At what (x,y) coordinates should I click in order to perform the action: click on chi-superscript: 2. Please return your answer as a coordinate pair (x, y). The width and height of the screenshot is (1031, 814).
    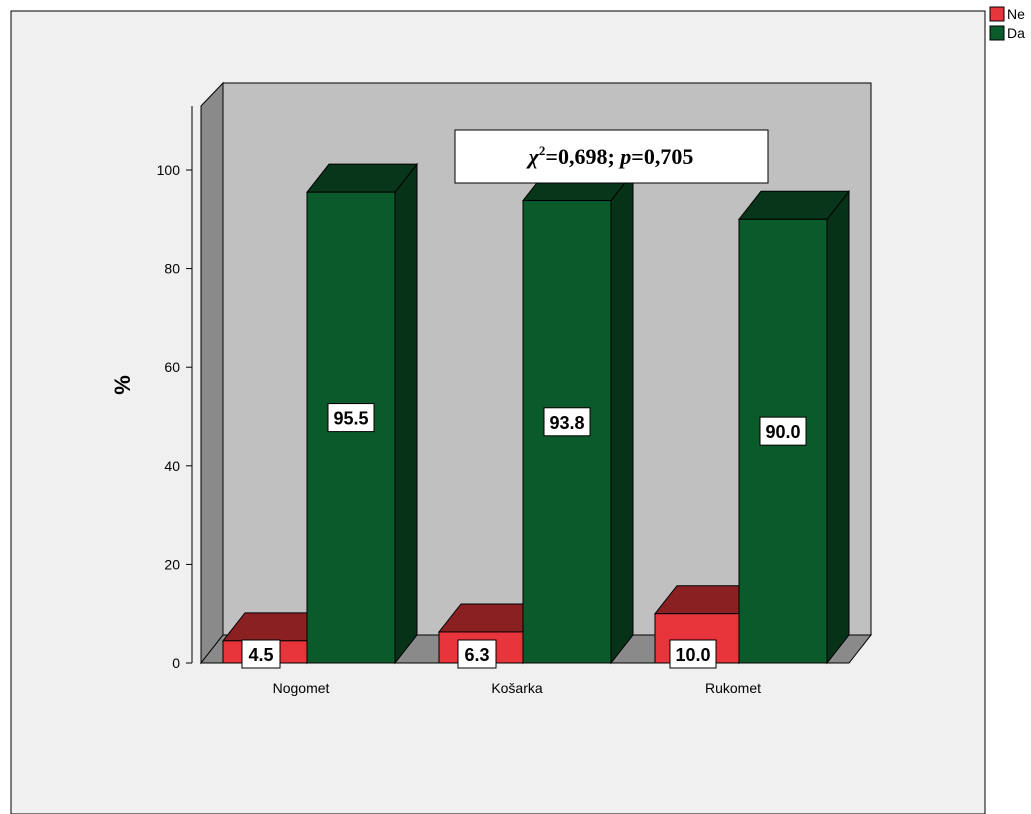
    Looking at the image, I should click on (542, 150).